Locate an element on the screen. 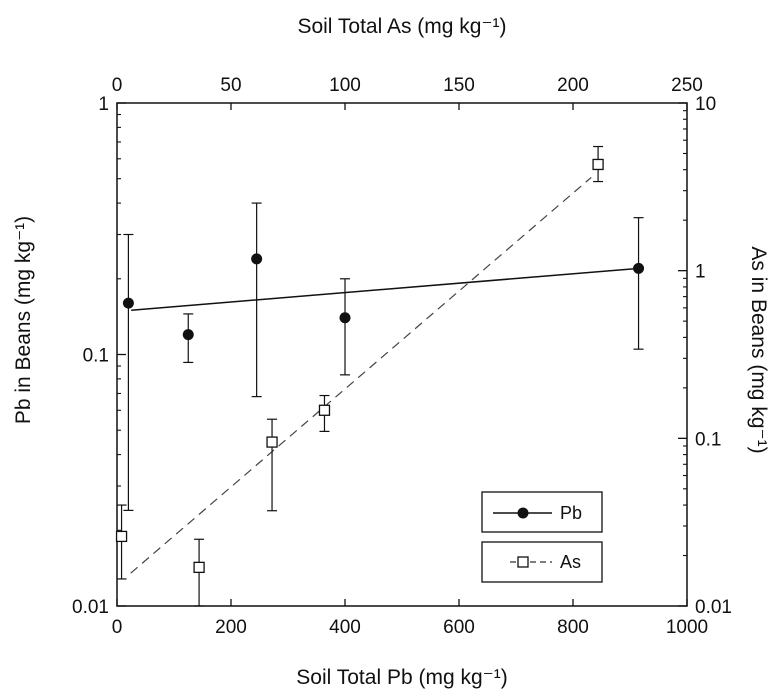  legend-box-pb is located at coordinates (542, 512).